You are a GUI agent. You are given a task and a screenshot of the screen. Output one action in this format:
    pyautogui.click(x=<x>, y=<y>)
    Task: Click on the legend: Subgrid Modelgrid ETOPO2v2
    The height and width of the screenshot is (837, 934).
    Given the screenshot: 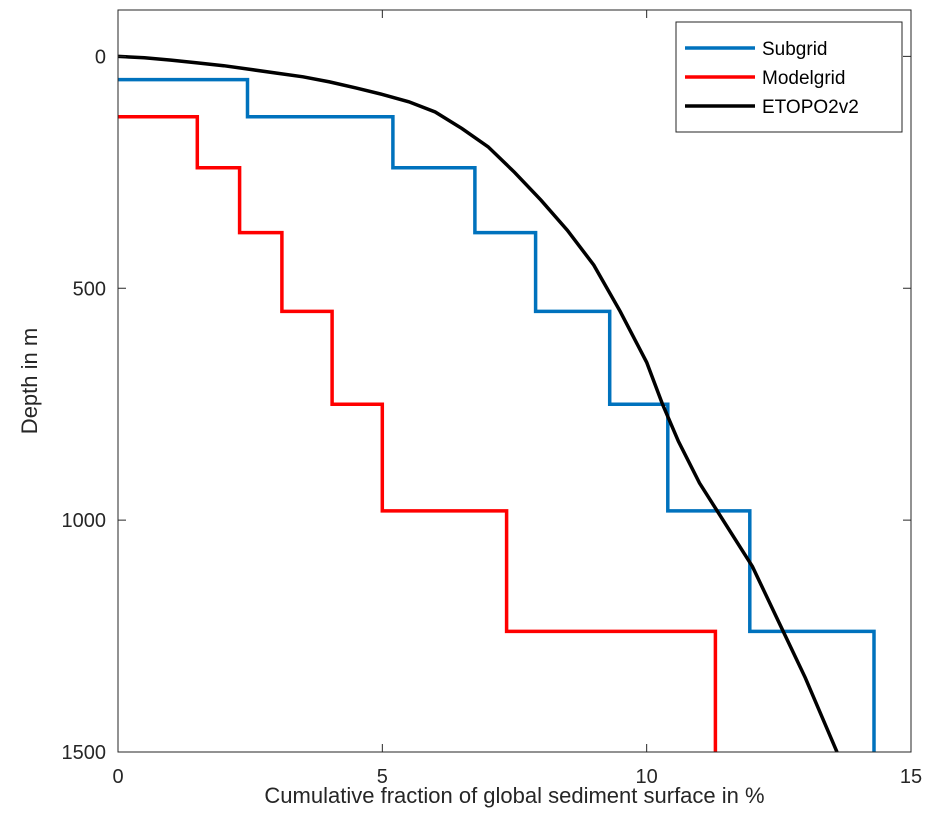 What is the action you would take?
    pyautogui.click(x=789, y=77)
    